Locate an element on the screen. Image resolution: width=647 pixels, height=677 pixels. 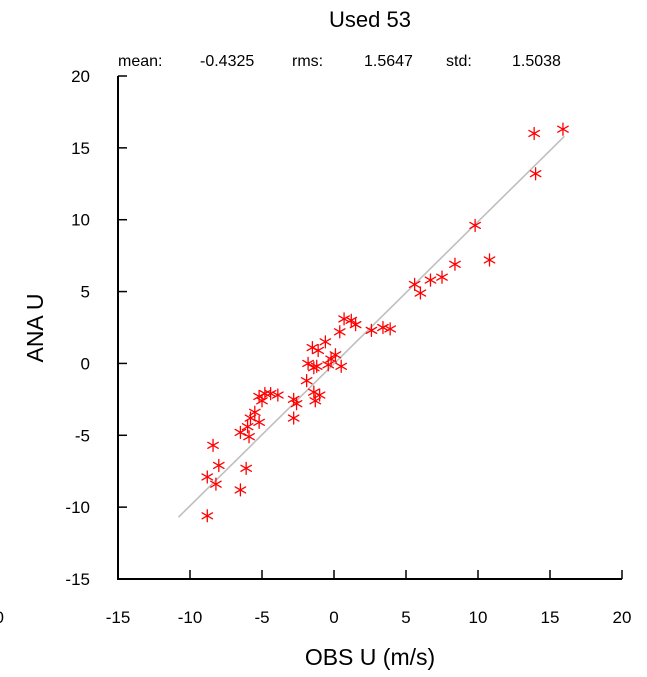
stat-mean-value: -0.4325 is located at coordinates (227, 61).